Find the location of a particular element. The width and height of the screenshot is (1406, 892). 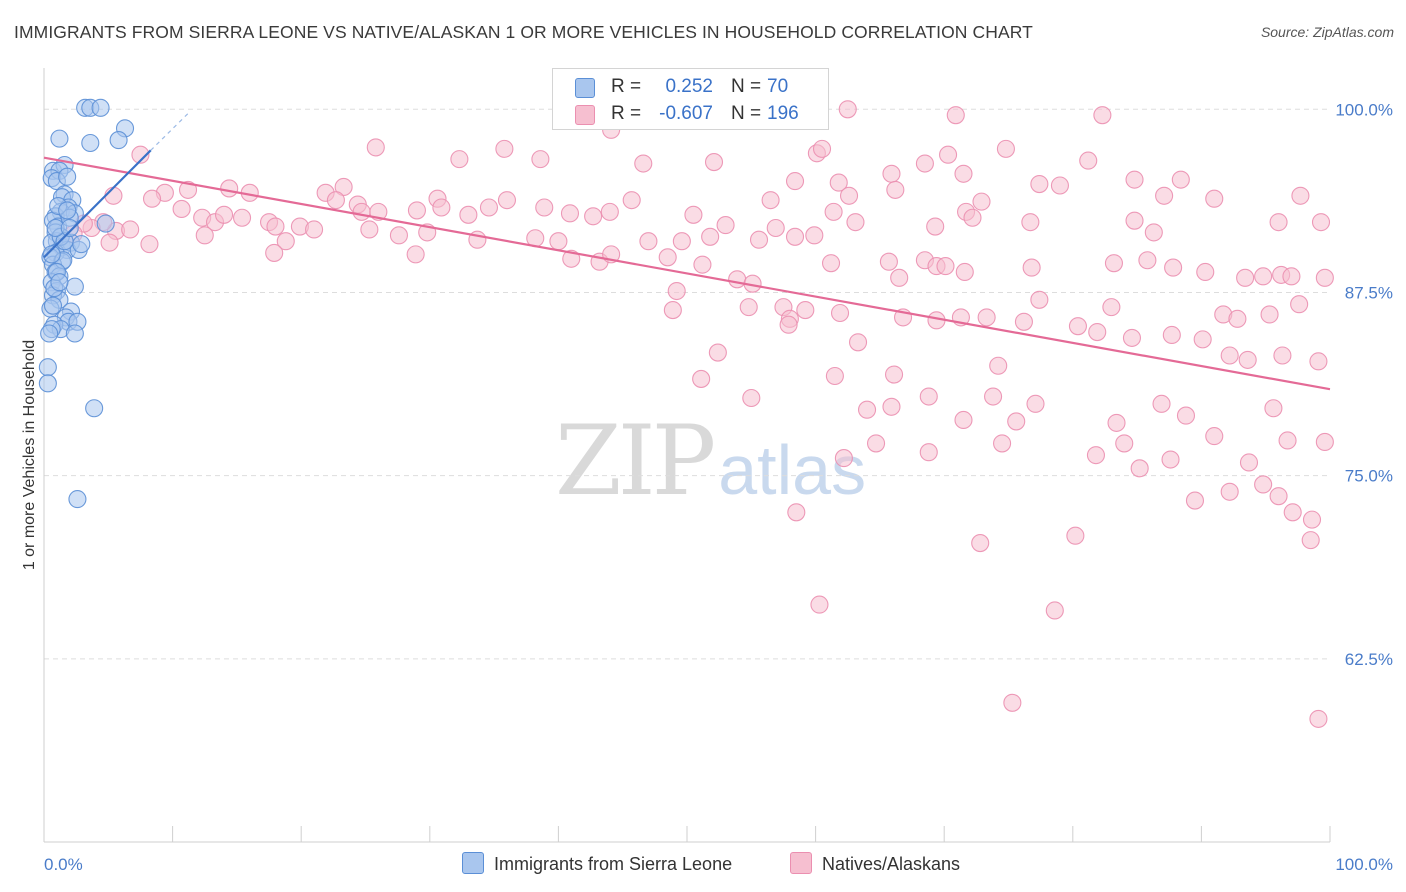

legend-r-value: -0.607 is located at coordinates (686, 113).